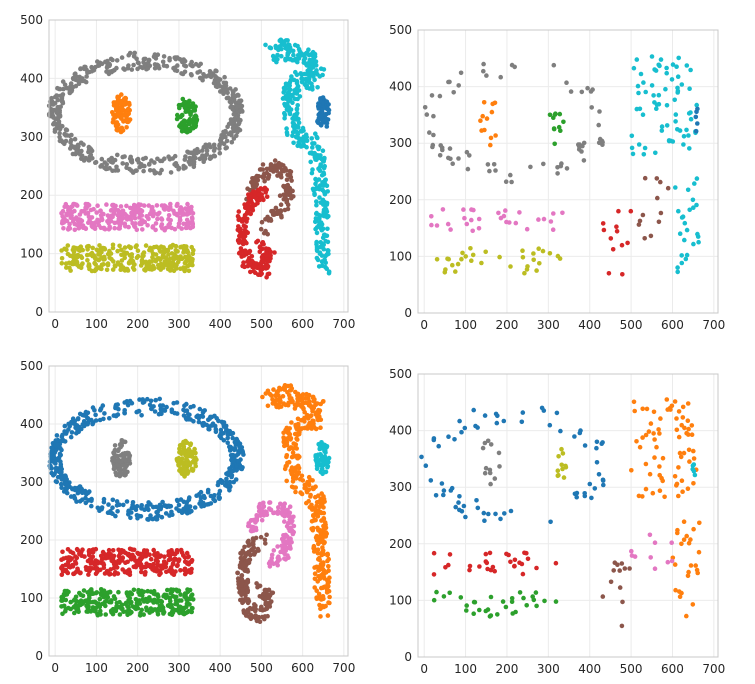 The image size is (755, 684). Describe the element at coordinates (127, 602) in the screenshot. I see `cluster-green` at that location.